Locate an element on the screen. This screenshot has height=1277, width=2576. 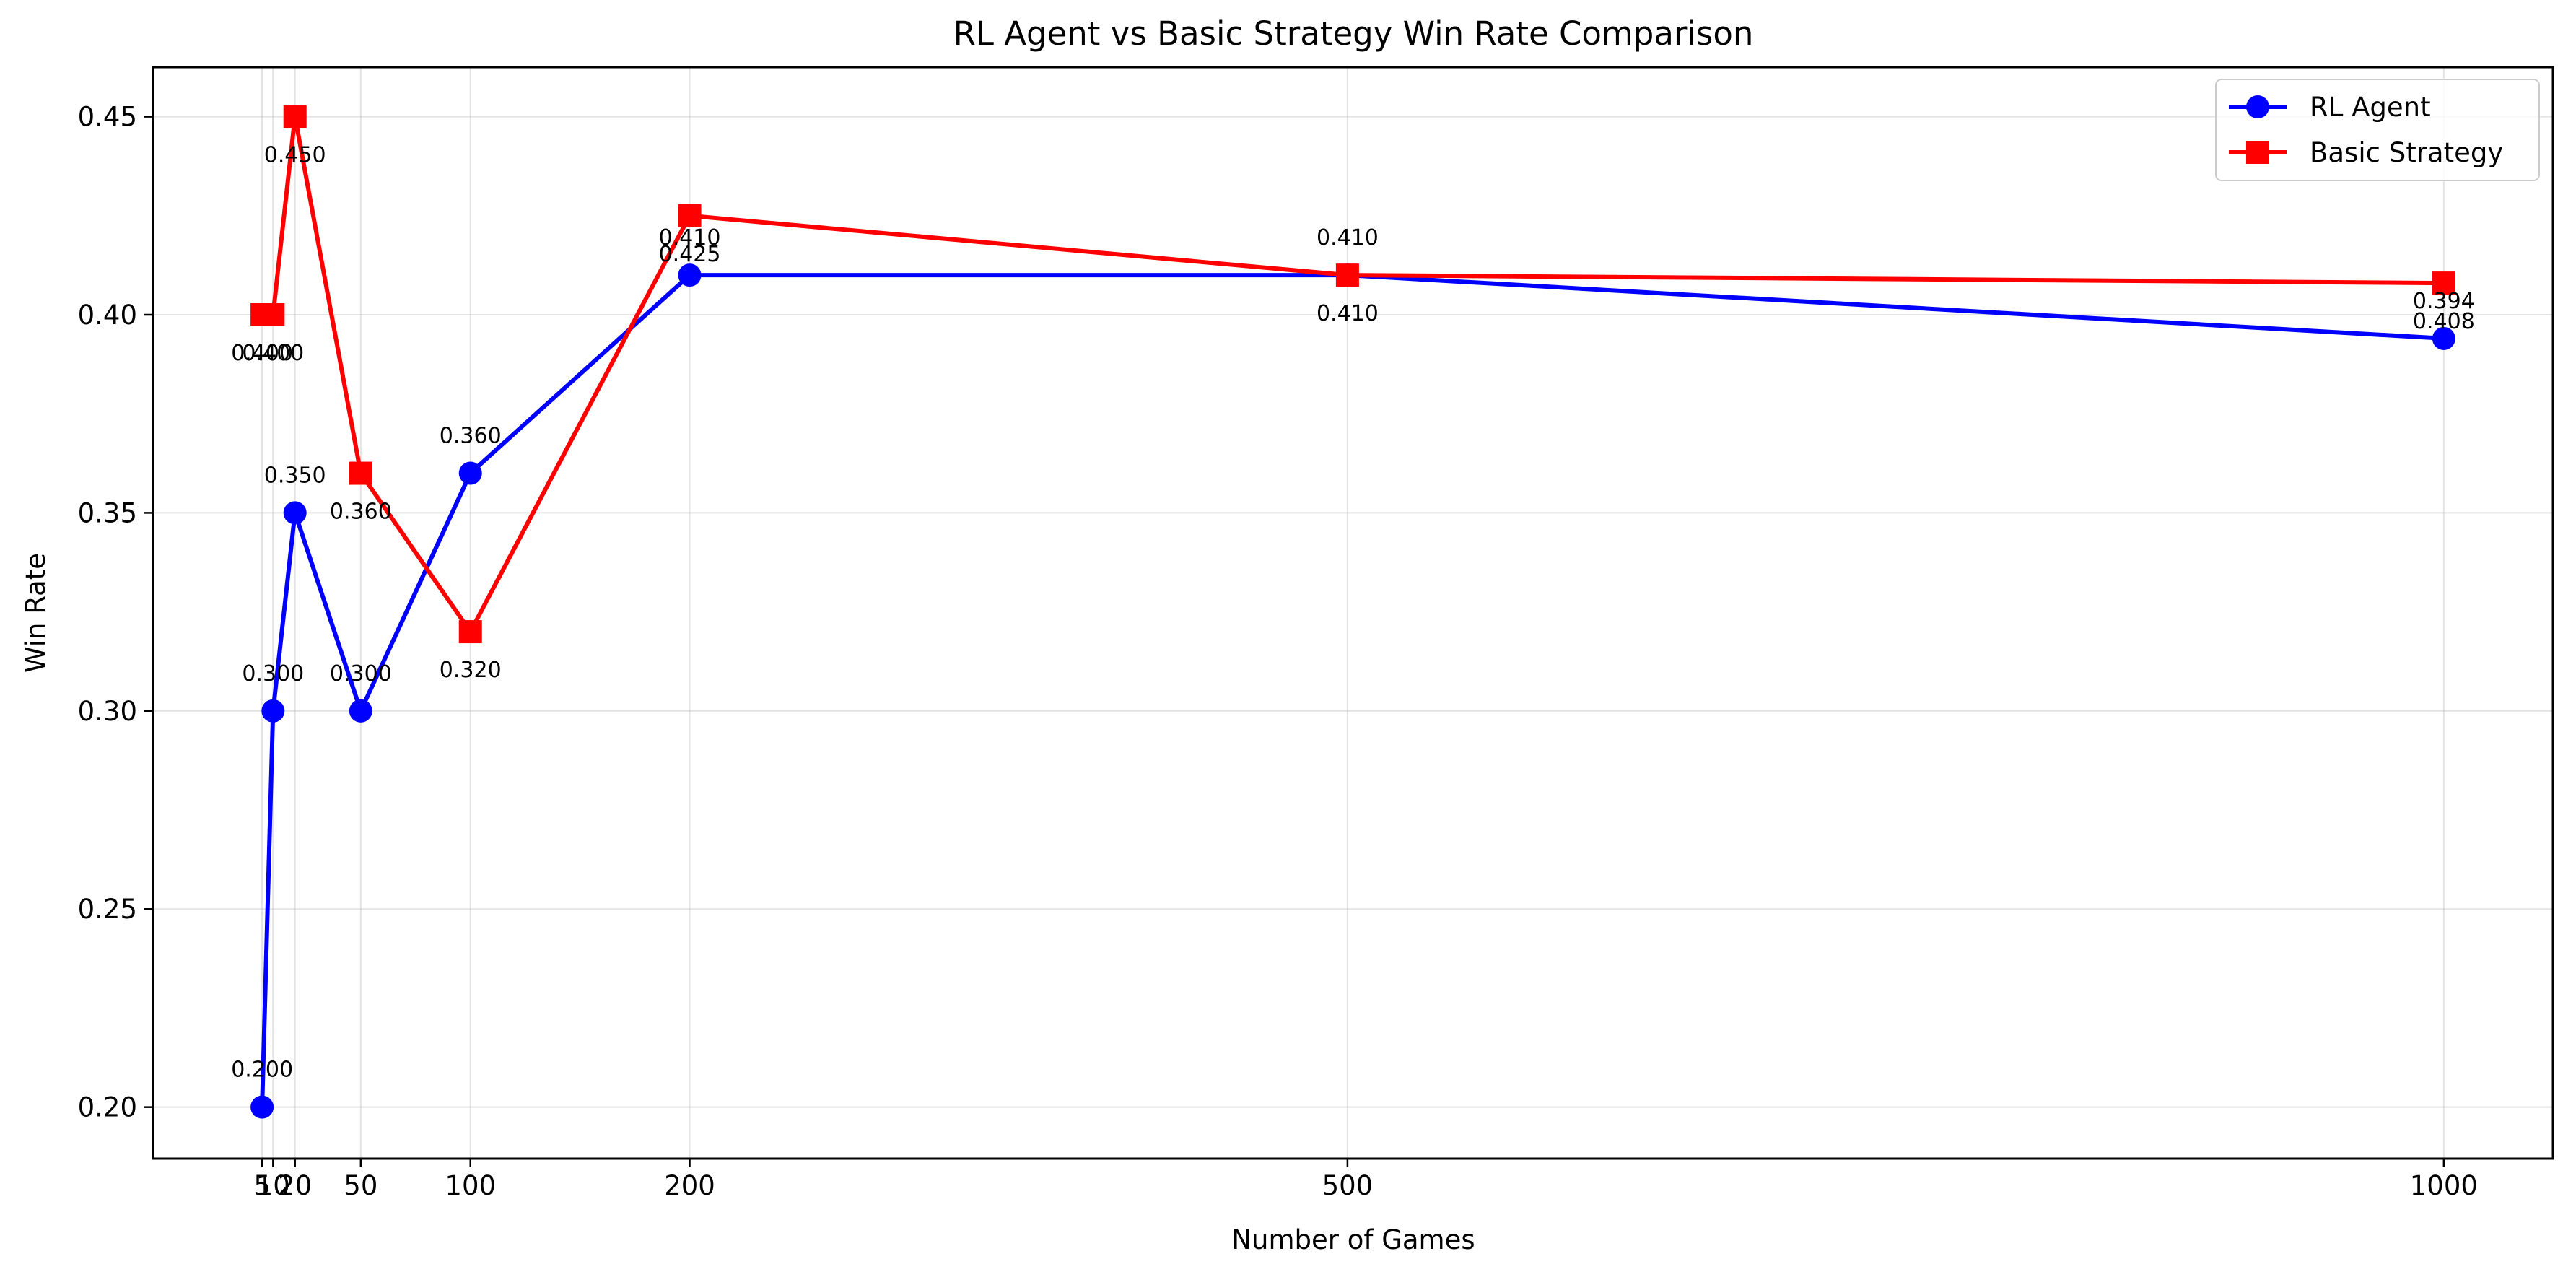
x-tick-label: 1000 is located at coordinates (2444, 1185).